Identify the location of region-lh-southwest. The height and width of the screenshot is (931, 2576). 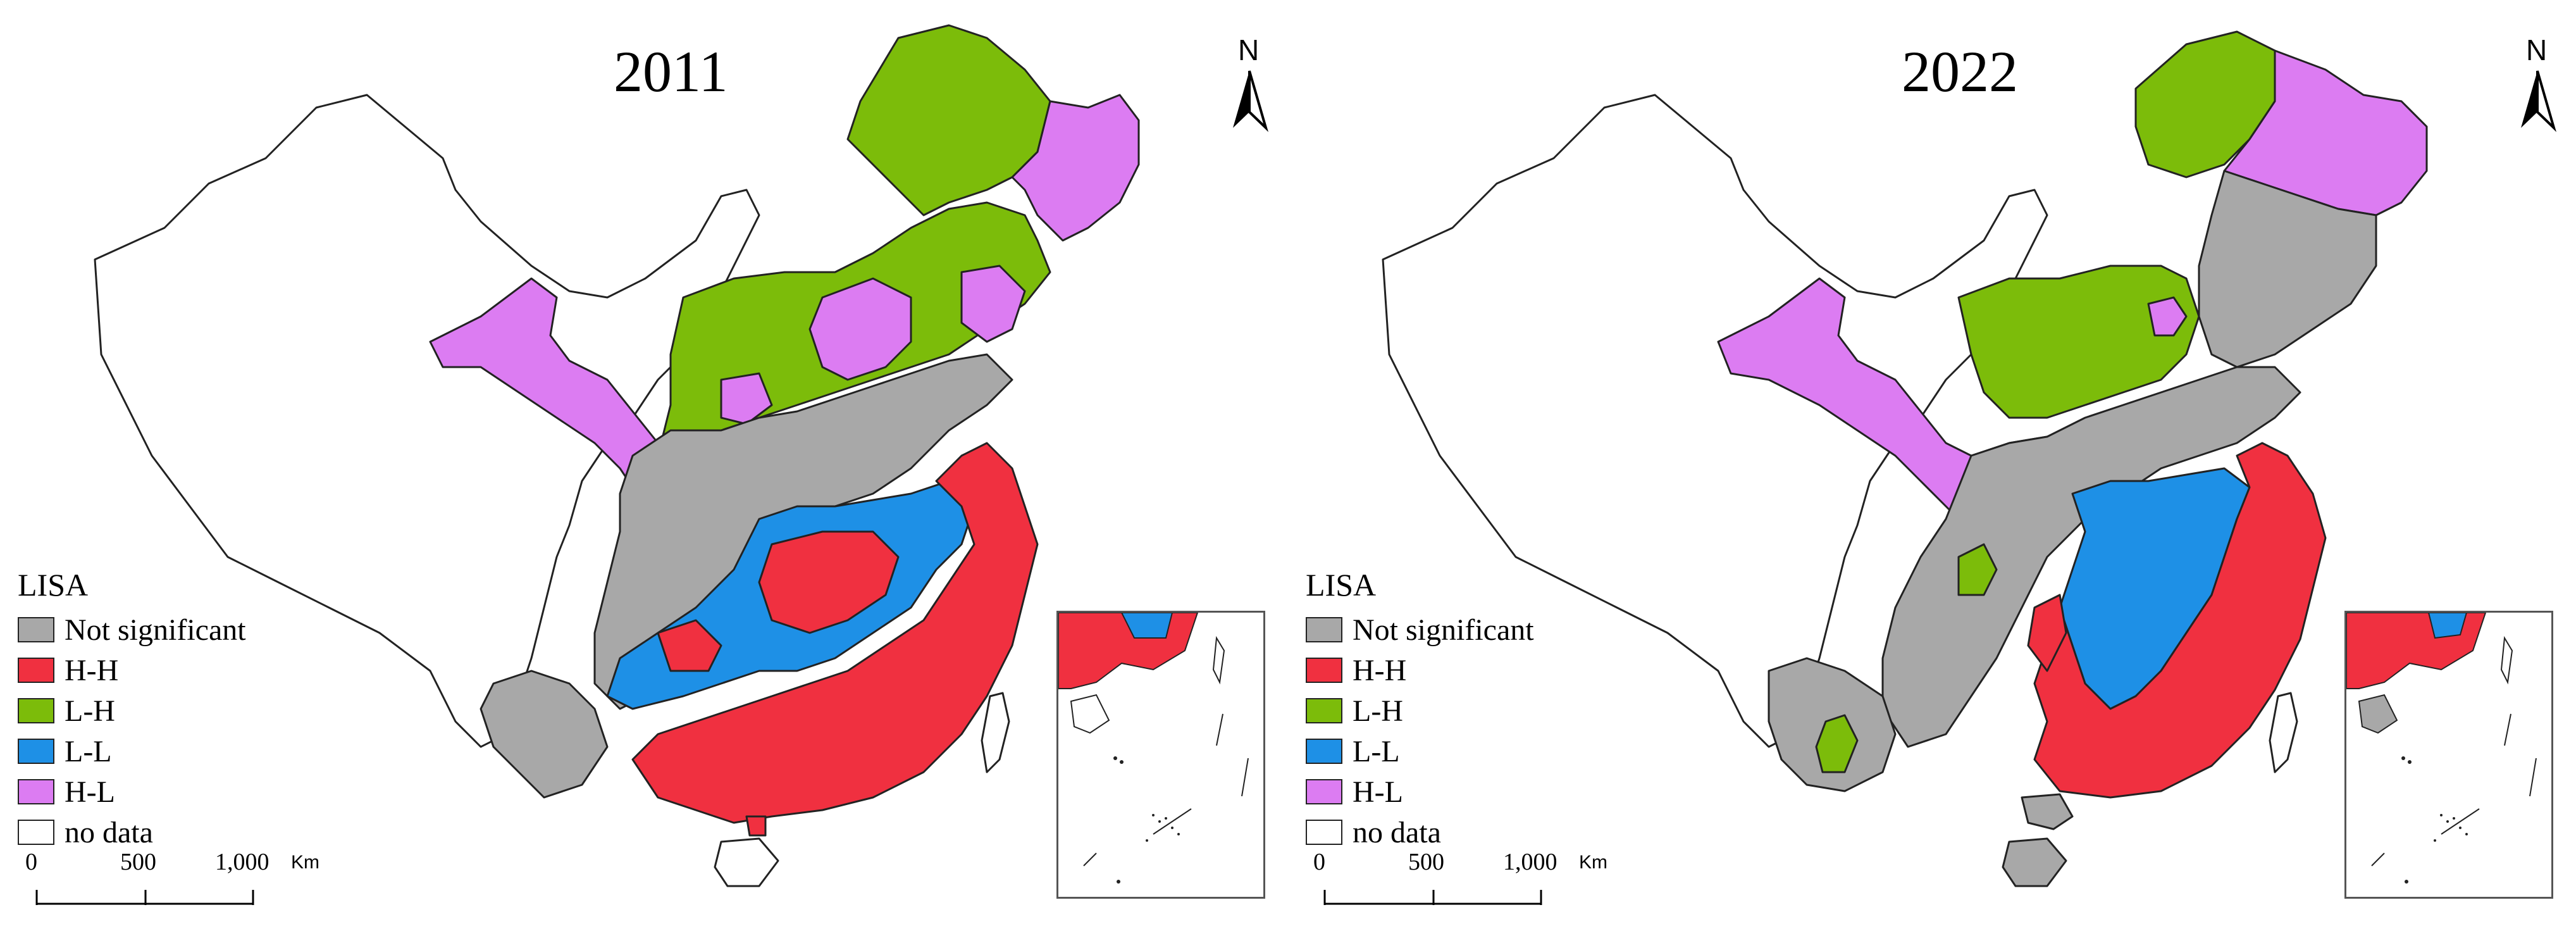
(1837, 743).